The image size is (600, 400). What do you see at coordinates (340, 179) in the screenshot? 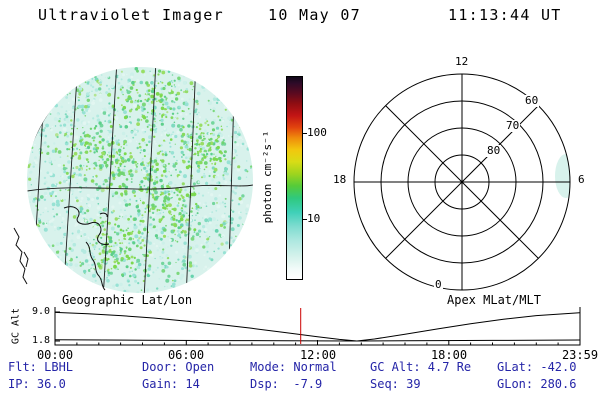
I see `polar-mlt-18: 18` at bounding box center [340, 179].